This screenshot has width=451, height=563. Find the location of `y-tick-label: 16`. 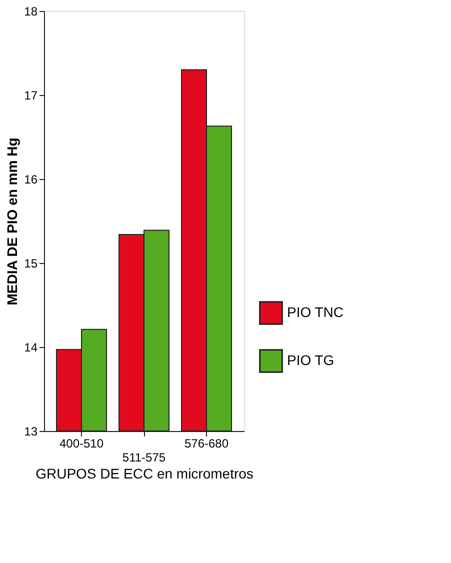

y-tick-label: 16 is located at coordinates (31, 179).